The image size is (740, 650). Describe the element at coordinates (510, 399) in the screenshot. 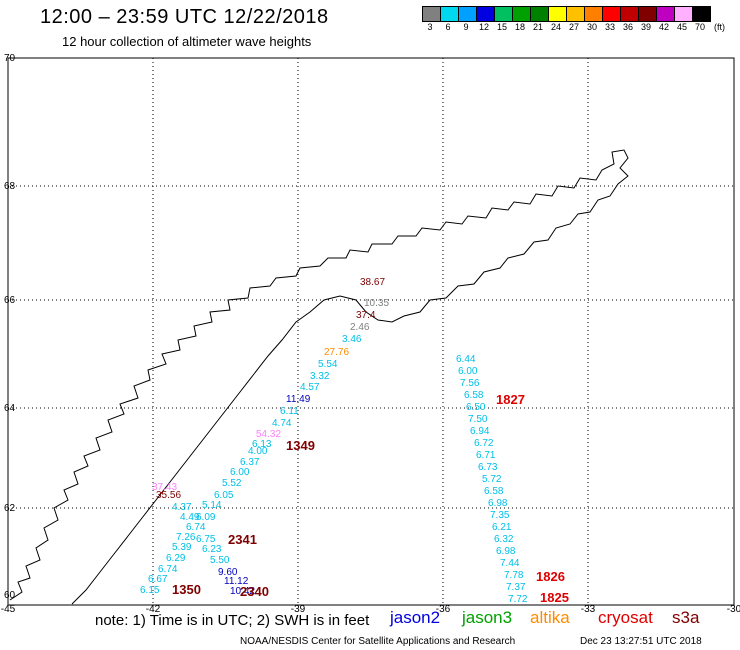

I see `pass-time-label: 1827` at that location.